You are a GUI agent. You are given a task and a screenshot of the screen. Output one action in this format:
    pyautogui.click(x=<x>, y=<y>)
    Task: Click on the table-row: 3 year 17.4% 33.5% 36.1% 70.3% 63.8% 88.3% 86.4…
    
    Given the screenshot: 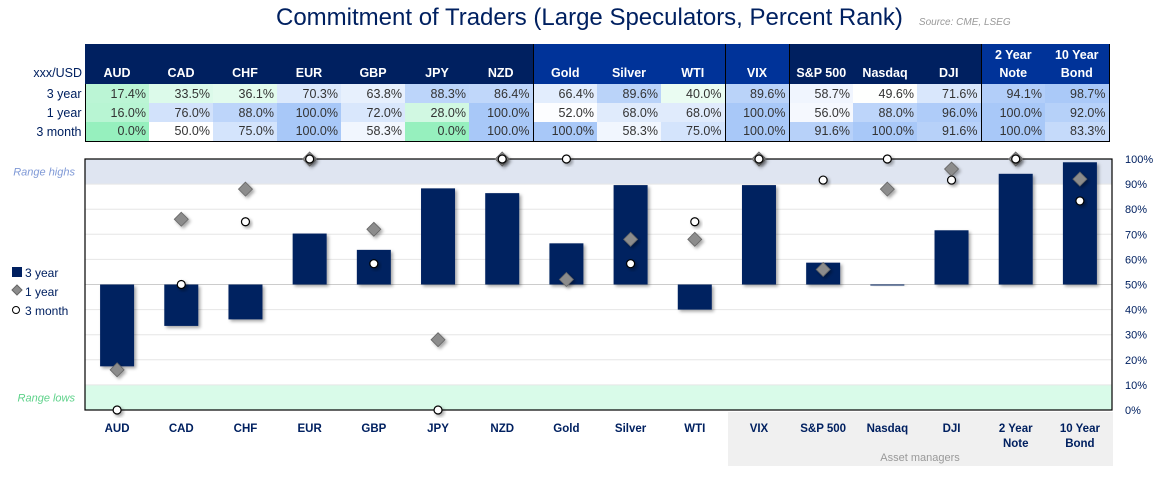 What is the action you would take?
    pyautogui.click(x=558, y=93)
    